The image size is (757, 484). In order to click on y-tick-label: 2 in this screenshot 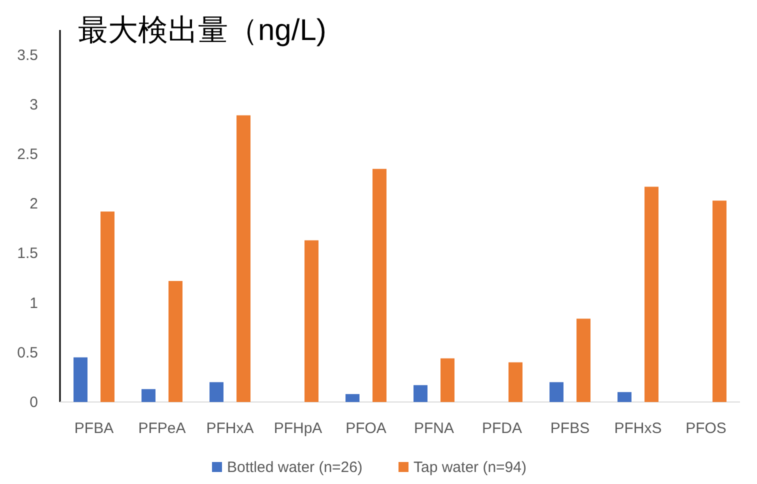, I will do `click(34, 204)`.